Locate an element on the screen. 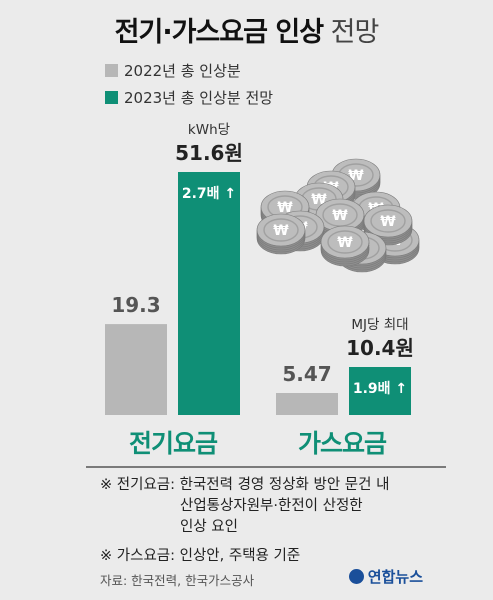 The height and width of the screenshot is (600, 493). legend-swatch-teal is located at coordinates (111, 97).